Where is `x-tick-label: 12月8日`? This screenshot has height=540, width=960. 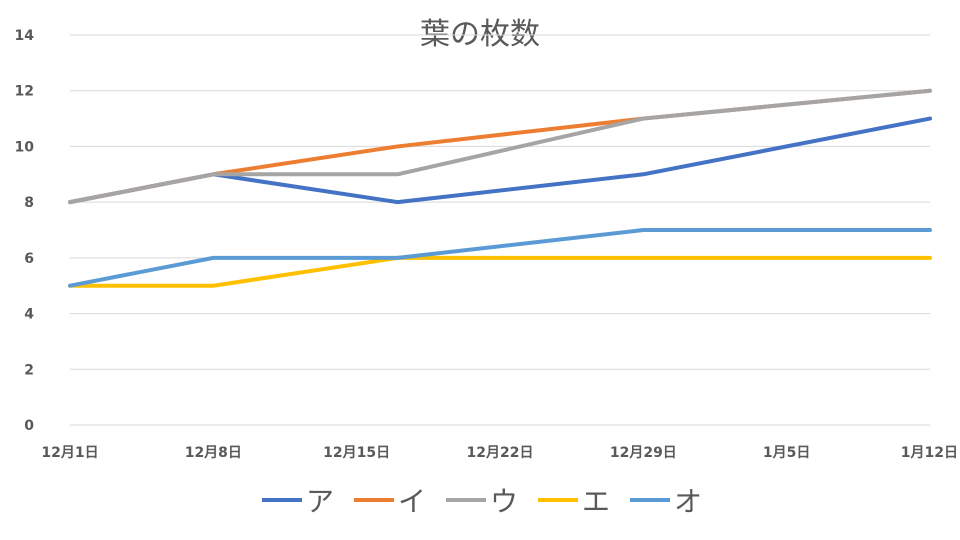 x-tick-label: 12月8日 is located at coordinates (213, 453).